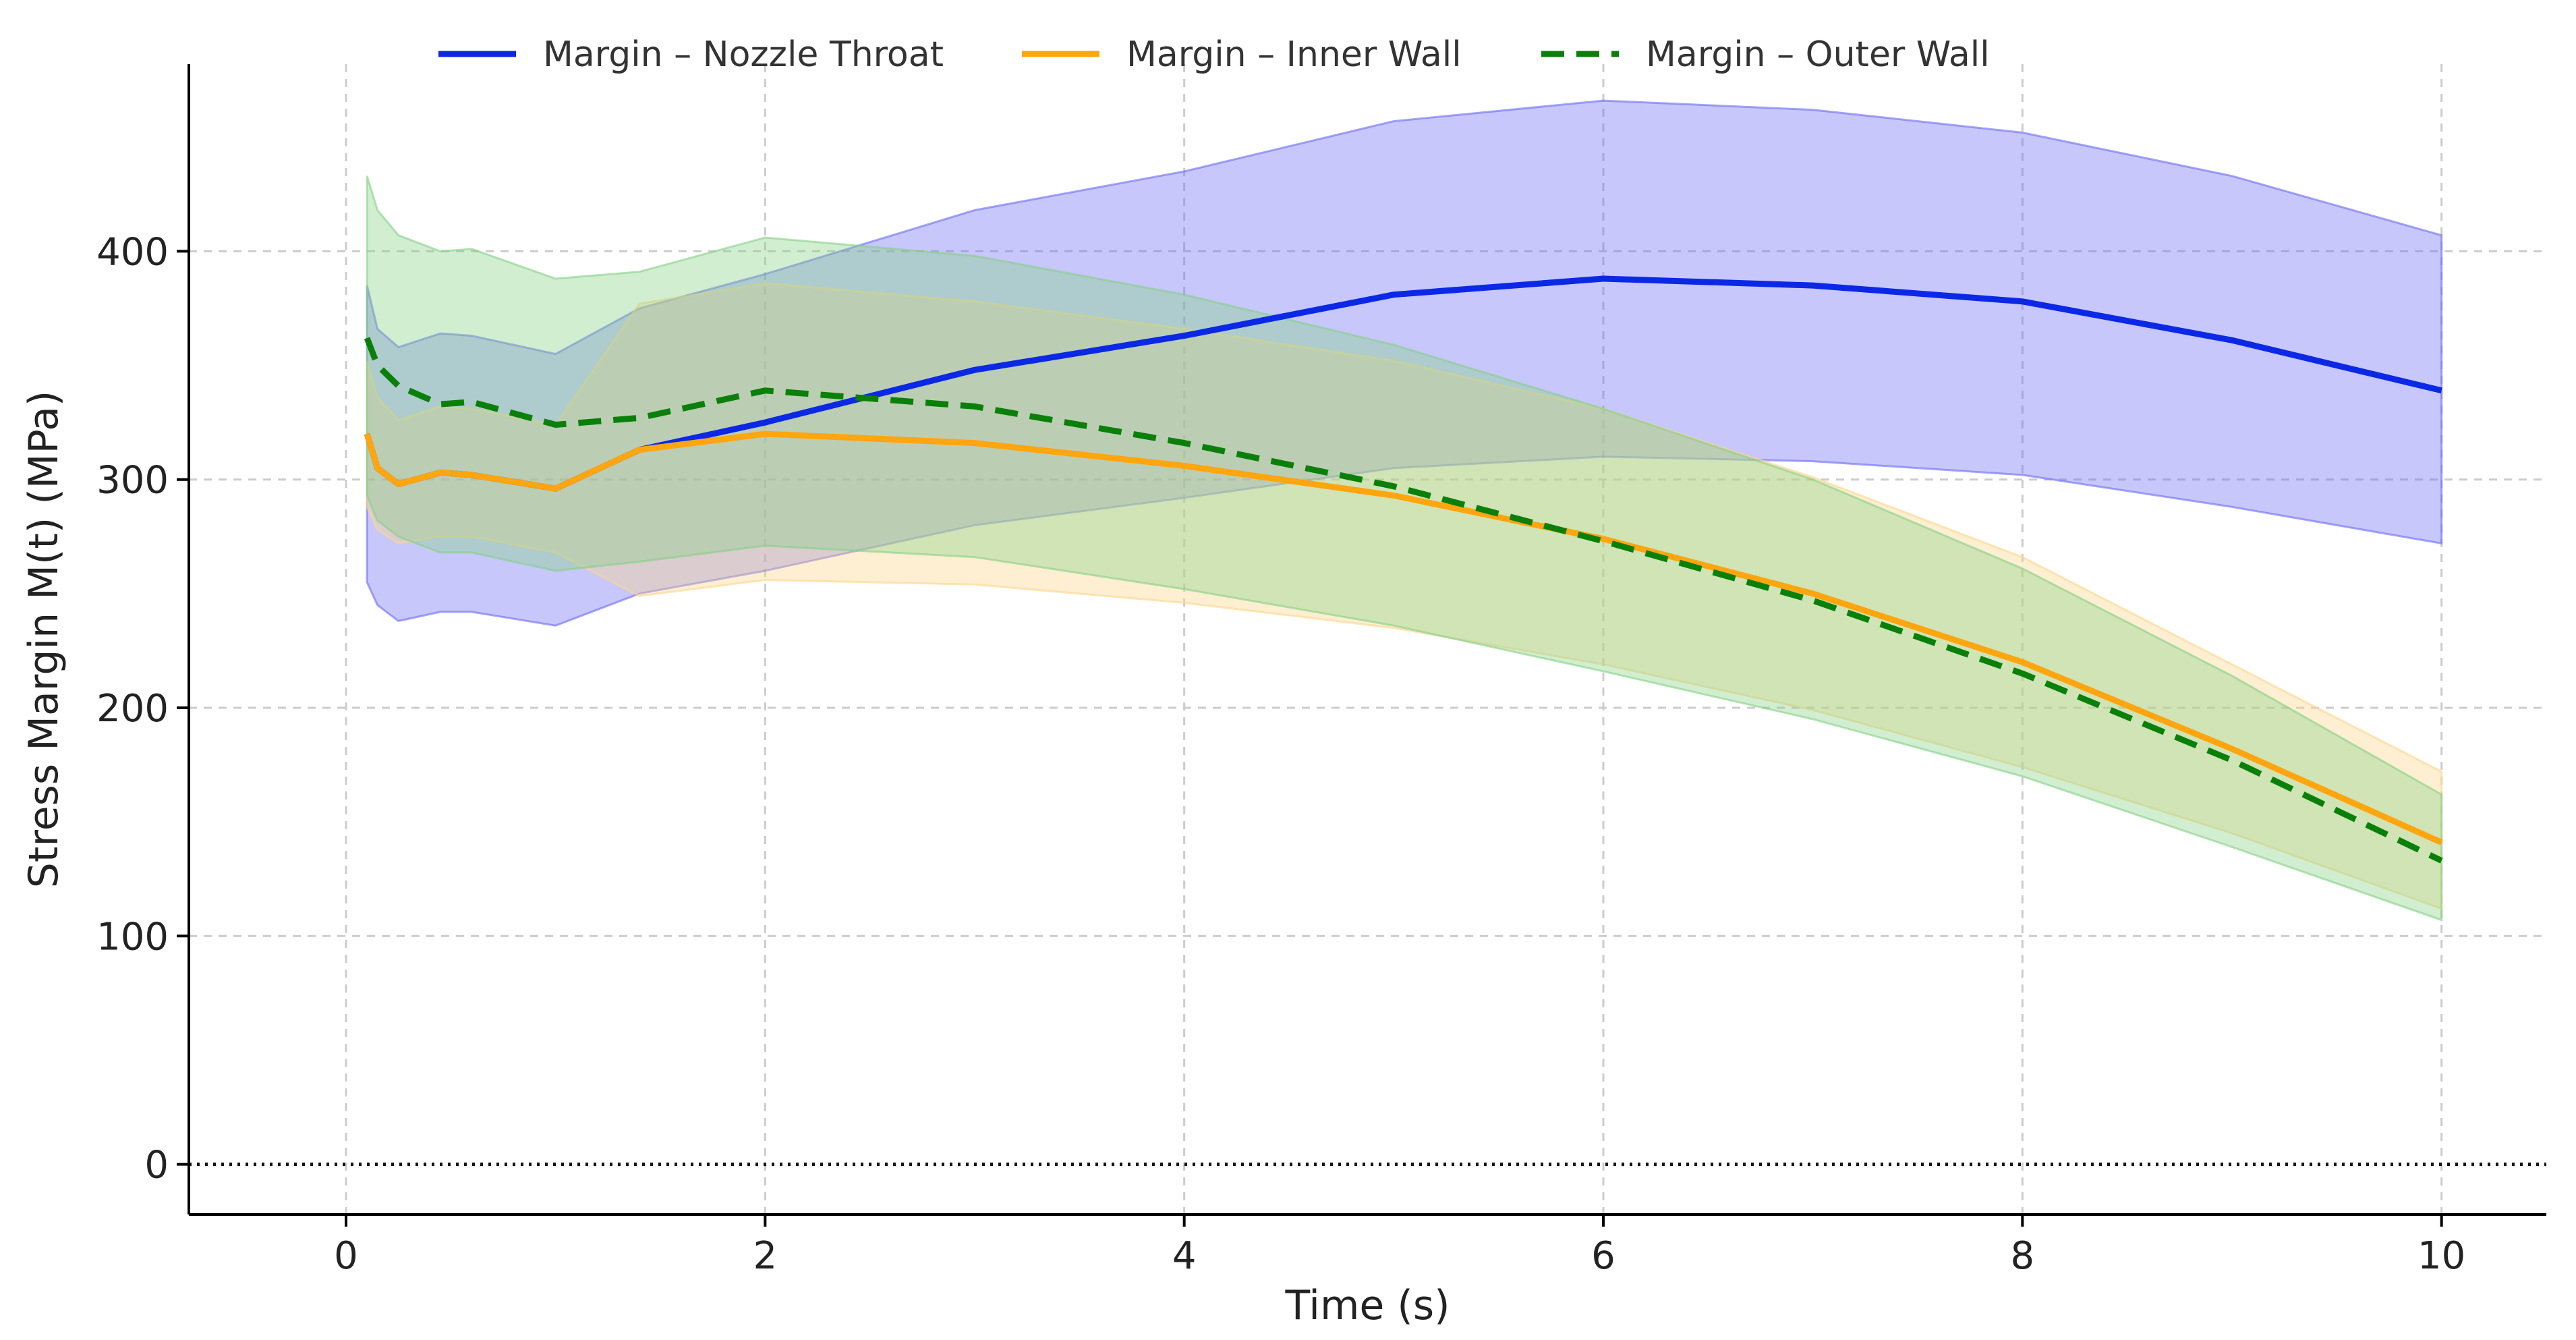 The image size is (2576, 1340). Describe the element at coordinates (743, 54) in the screenshot. I see `legend-label-1: Margin – Nozzle Throat` at that location.